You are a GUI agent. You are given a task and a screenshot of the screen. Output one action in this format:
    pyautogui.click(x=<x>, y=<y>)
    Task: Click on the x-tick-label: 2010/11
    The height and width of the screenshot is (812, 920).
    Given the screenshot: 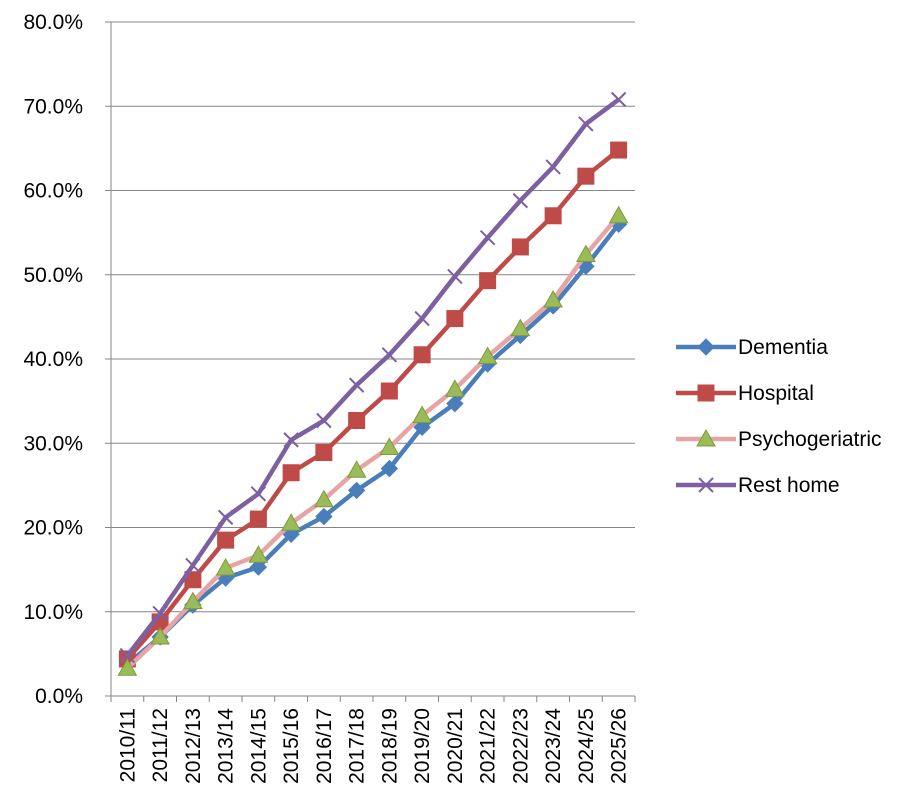 What is the action you would take?
    pyautogui.click(x=127, y=745)
    